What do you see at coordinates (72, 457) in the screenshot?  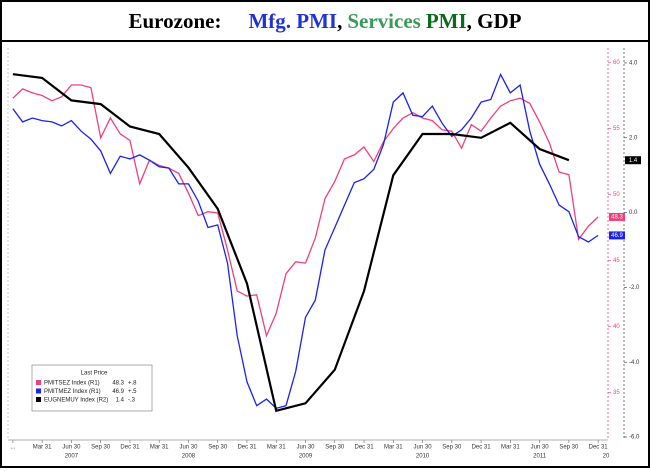 I see `x-year-label: 2007` at bounding box center [72, 457].